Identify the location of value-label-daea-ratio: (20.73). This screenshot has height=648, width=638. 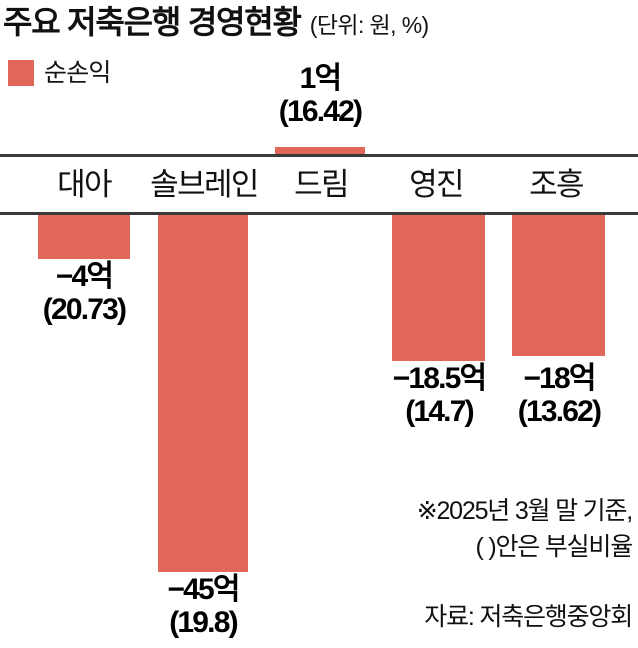
(84, 309).